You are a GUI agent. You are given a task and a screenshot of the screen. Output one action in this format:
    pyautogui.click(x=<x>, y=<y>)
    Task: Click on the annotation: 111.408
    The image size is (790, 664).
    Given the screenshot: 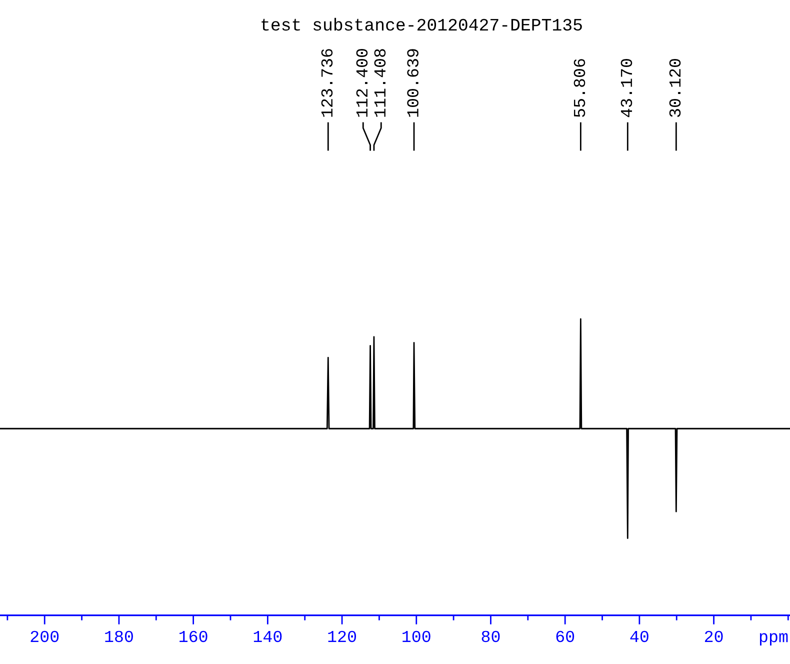 What is the action you would take?
    pyautogui.click(x=380, y=83)
    